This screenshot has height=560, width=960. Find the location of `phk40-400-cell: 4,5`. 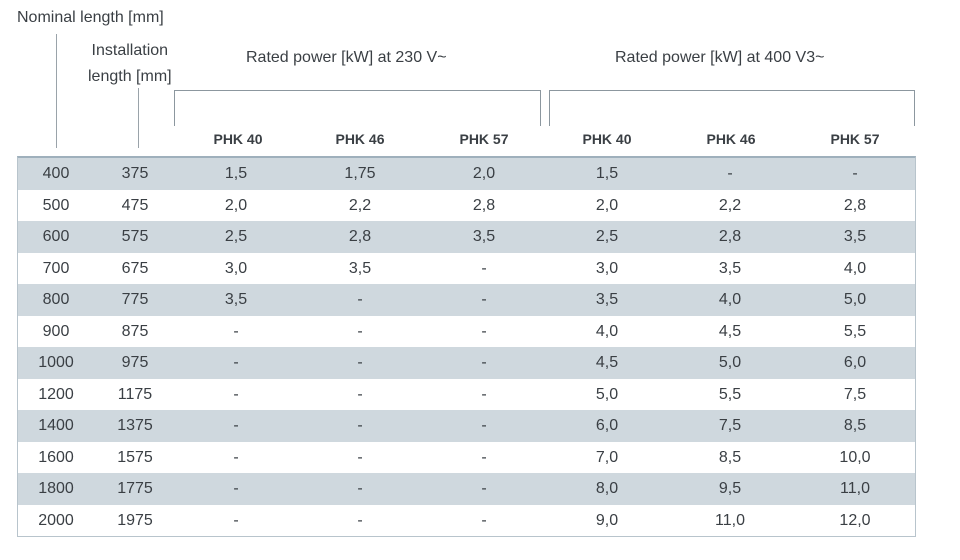

phk40-400-cell: 4,5 is located at coordinates (607, 362).